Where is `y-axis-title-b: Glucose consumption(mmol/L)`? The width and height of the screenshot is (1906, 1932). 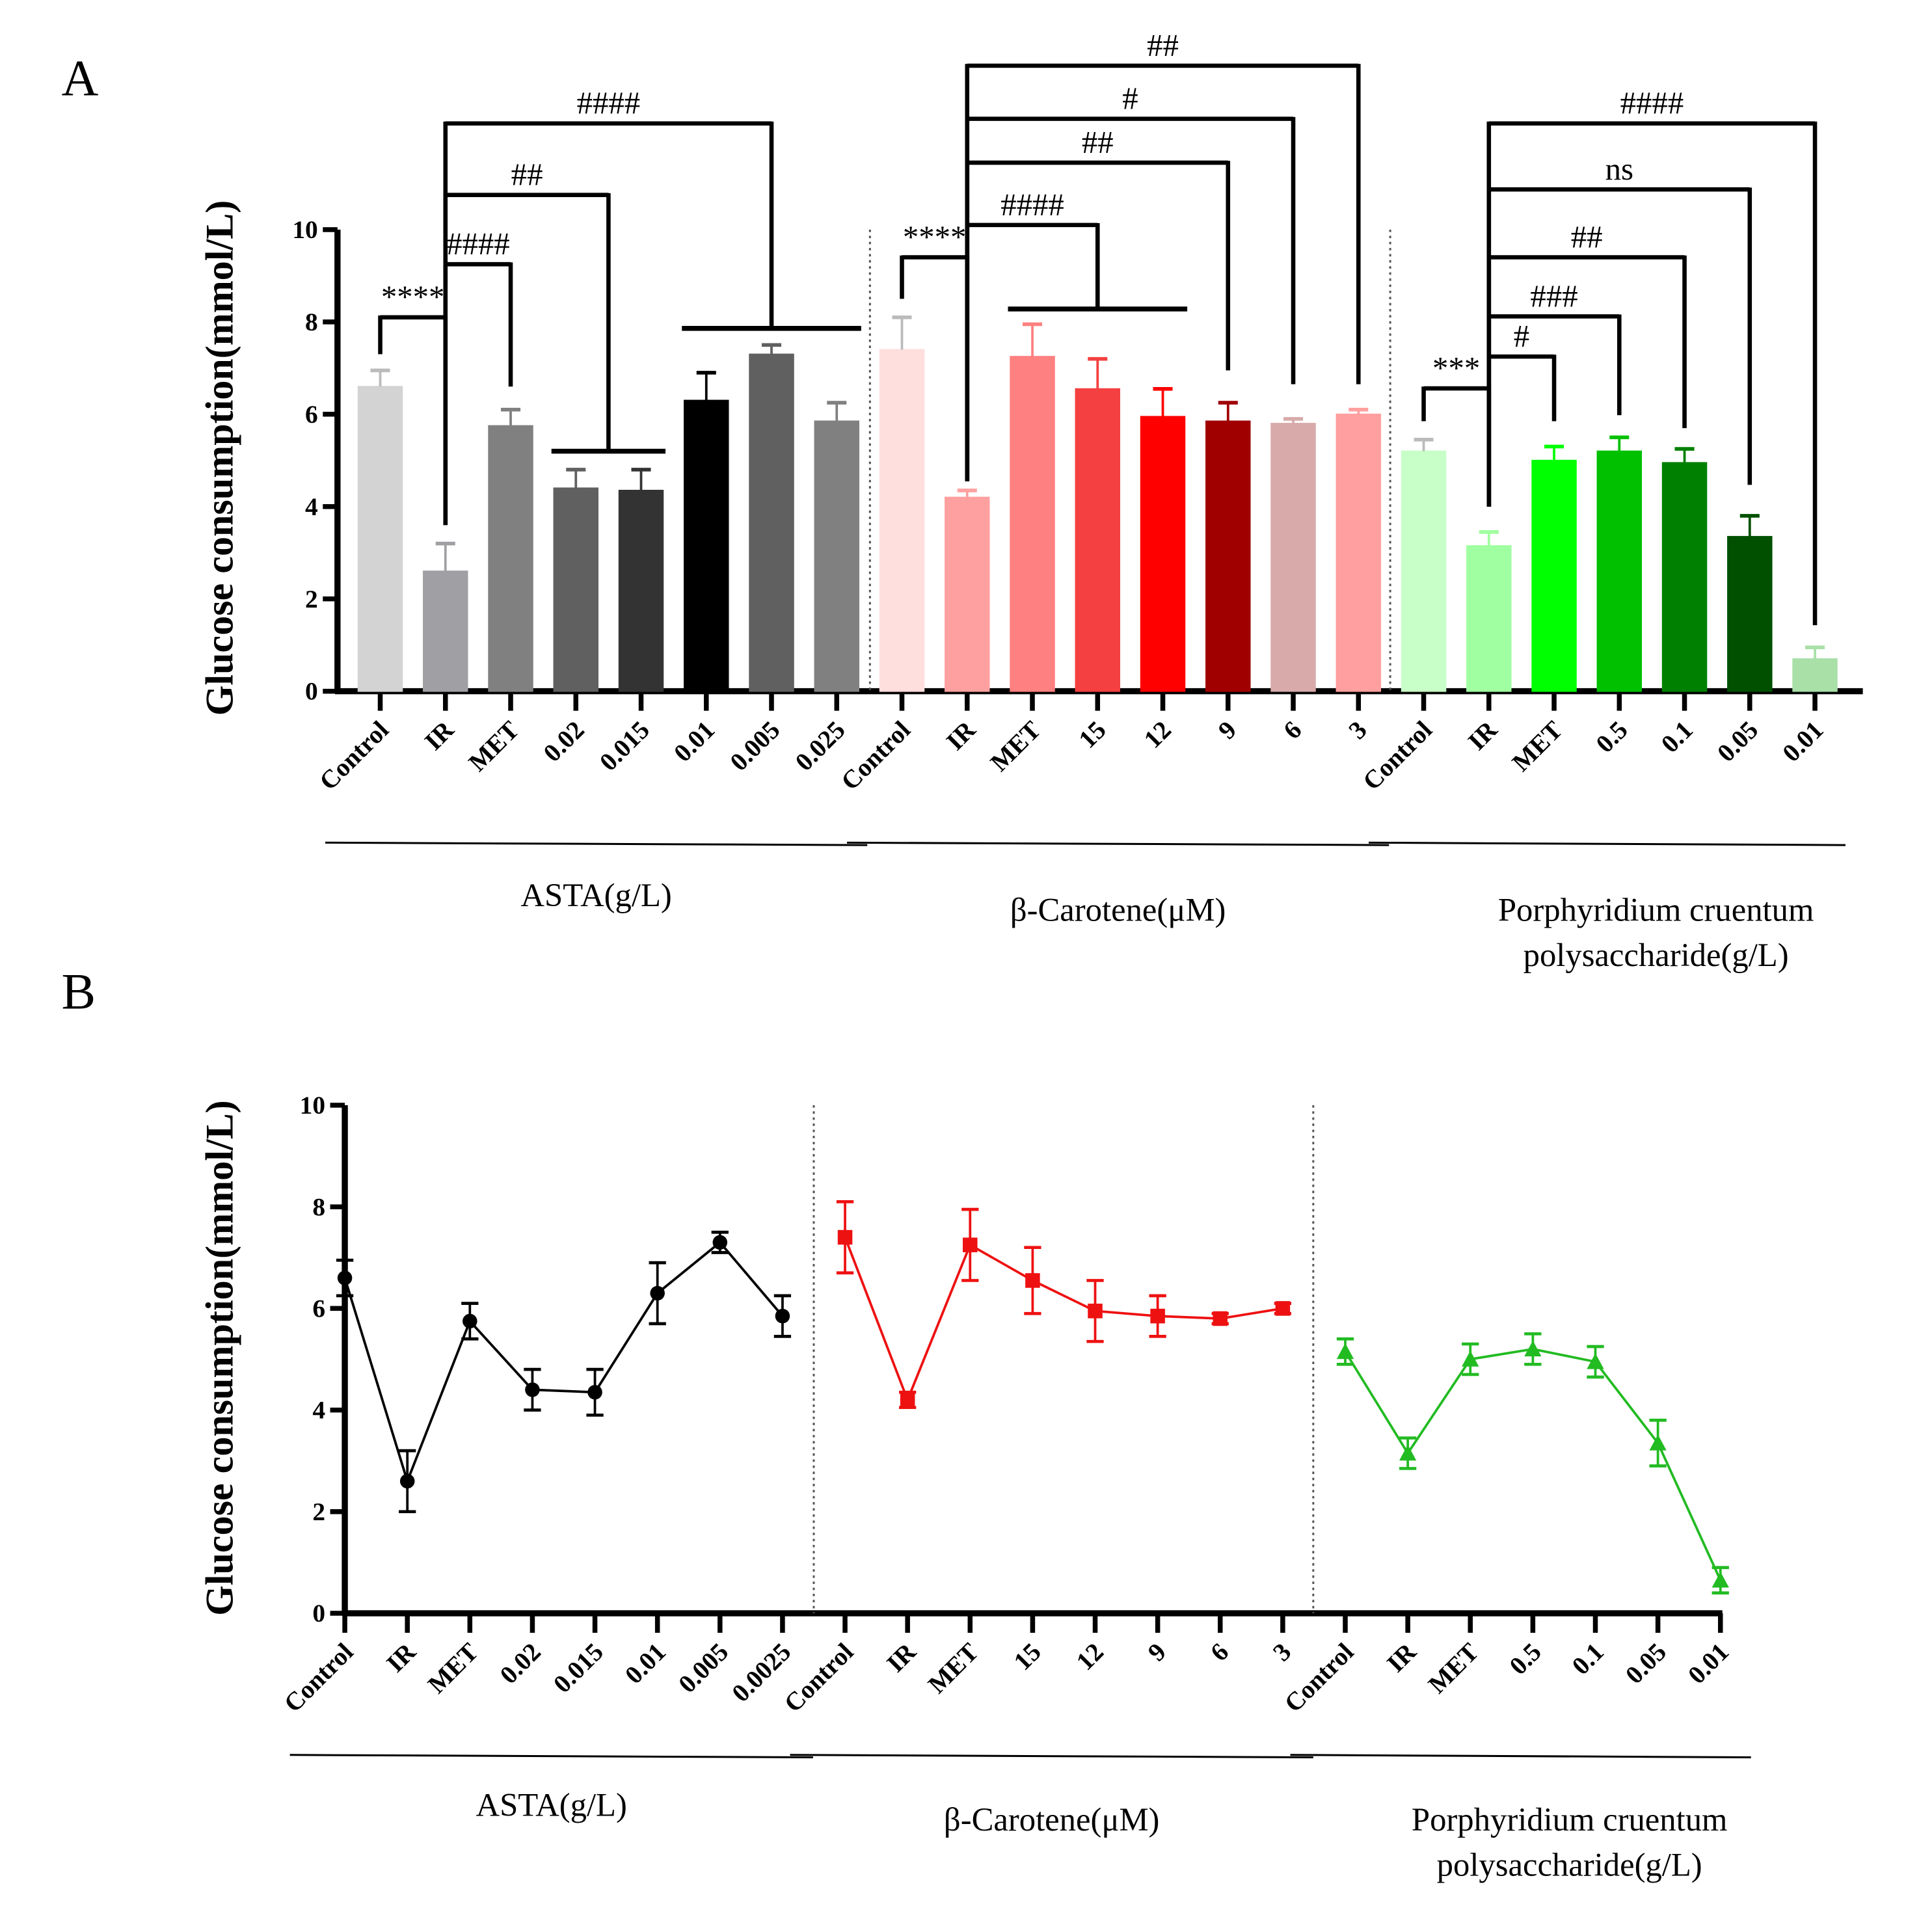
y-axis-title-b: Glucose consumption(mmol/L) is located at coordinates (219, 1358).